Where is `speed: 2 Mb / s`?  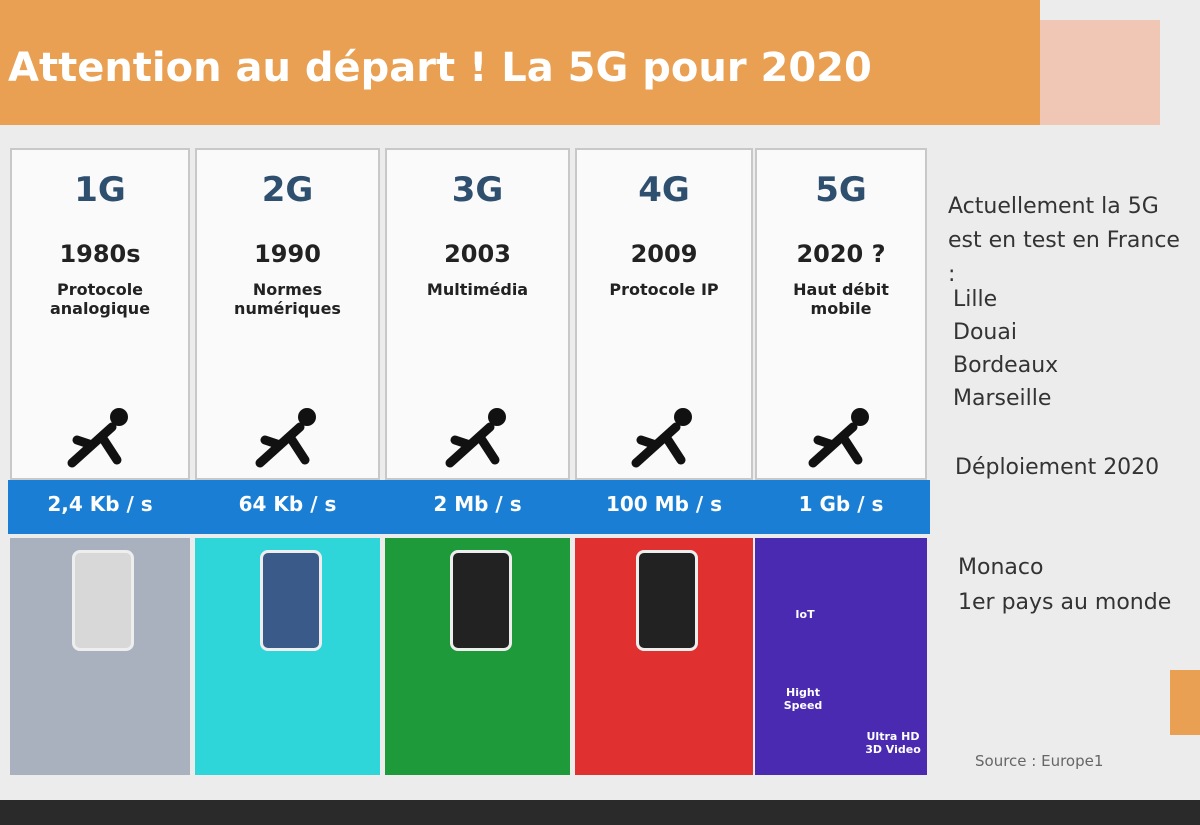
speed: 2 Mb / s is located at coordinates (477, 504).